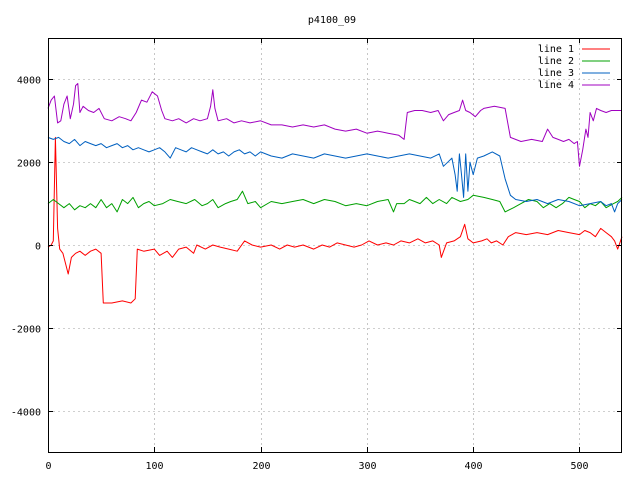 The width and height of the screenshot is (640, 480). I want to click on y-tick-label: -2000, so click(26, 330).